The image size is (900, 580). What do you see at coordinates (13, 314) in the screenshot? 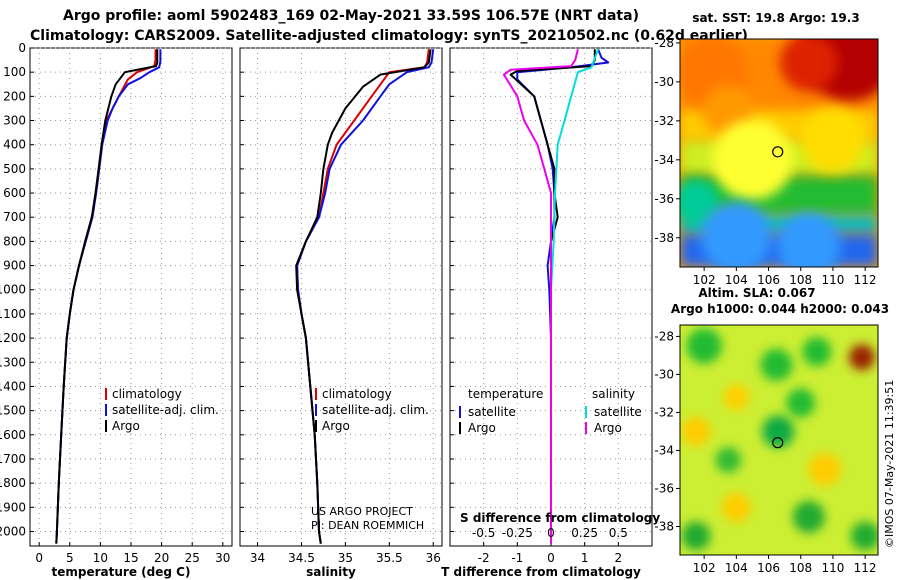
I see `temperature-ytick-label: 1100` at bounding box center [13, 314].